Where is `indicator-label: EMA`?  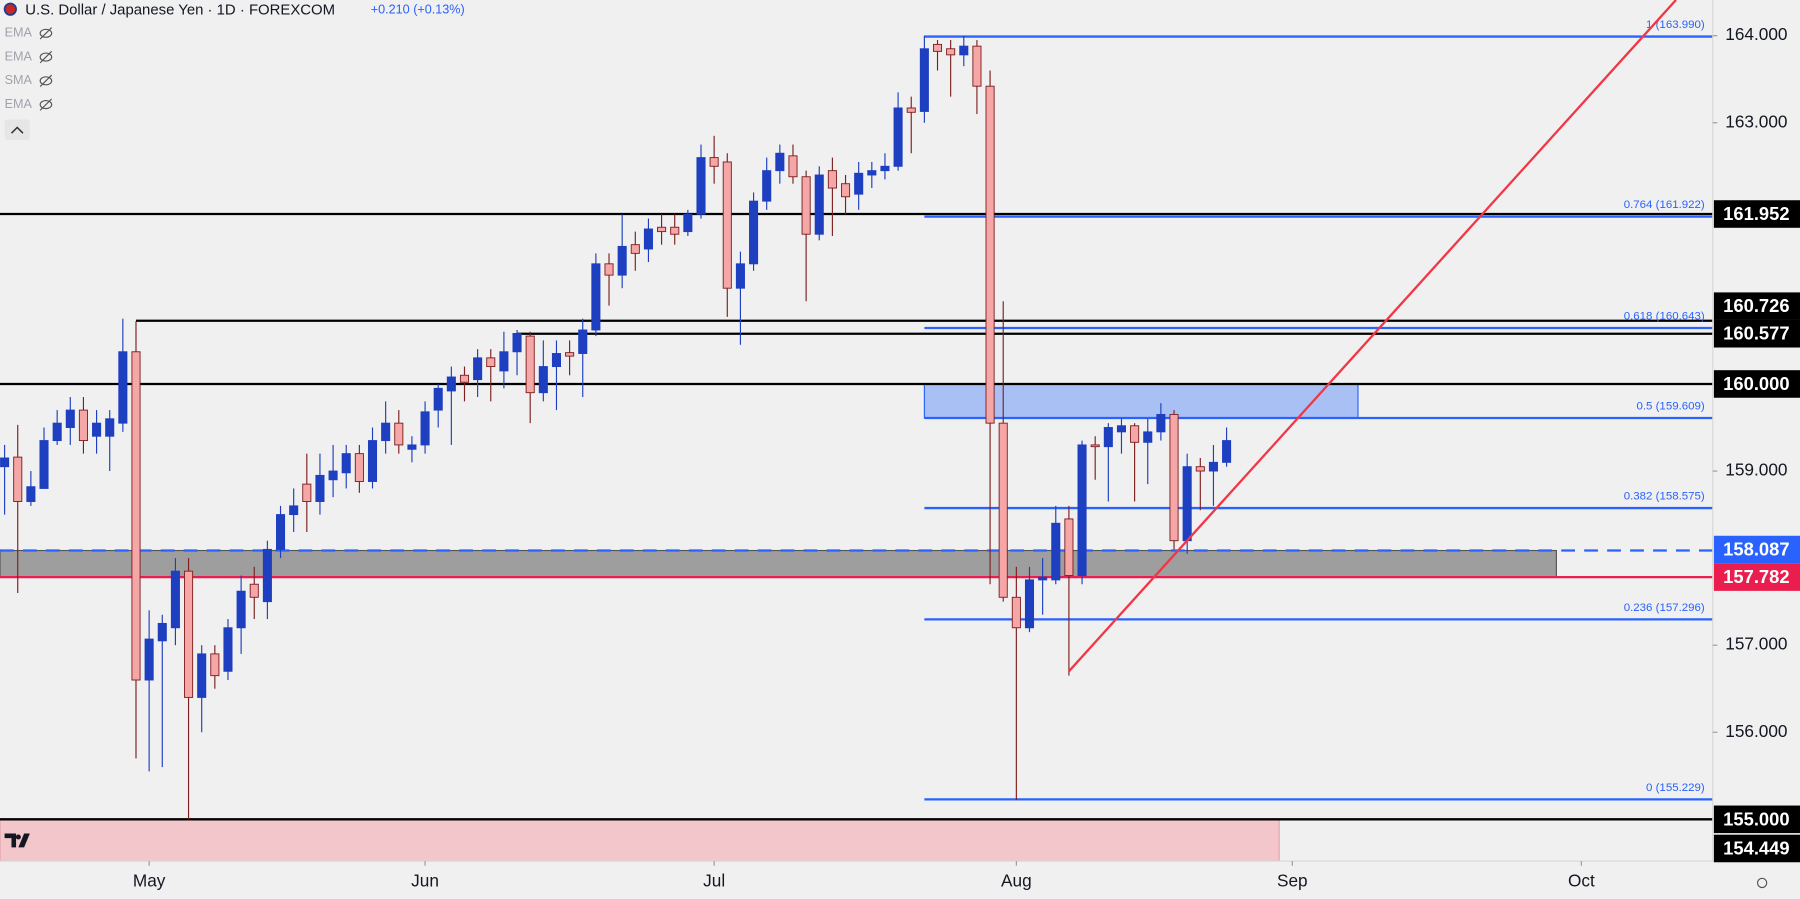
indicator-label: EMA is located at coordinates (19, 33).